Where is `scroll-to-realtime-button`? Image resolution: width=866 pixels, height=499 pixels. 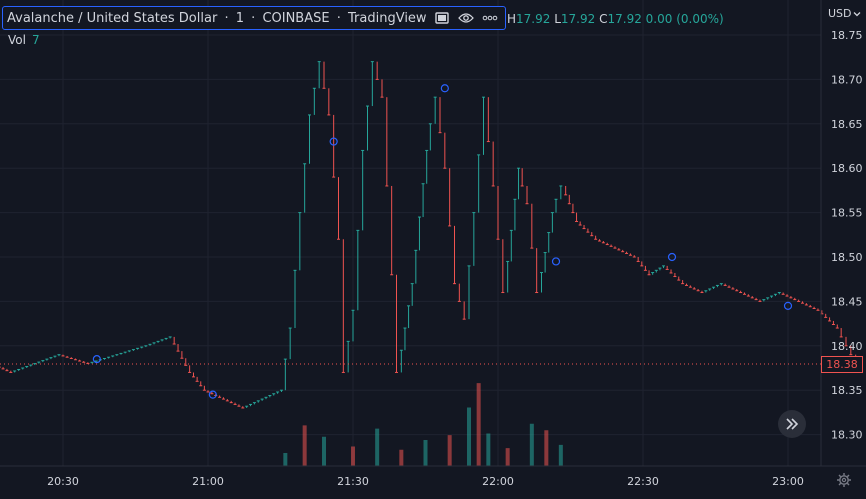 scroll-to-realtime-button is located at coordinates (792, 424).